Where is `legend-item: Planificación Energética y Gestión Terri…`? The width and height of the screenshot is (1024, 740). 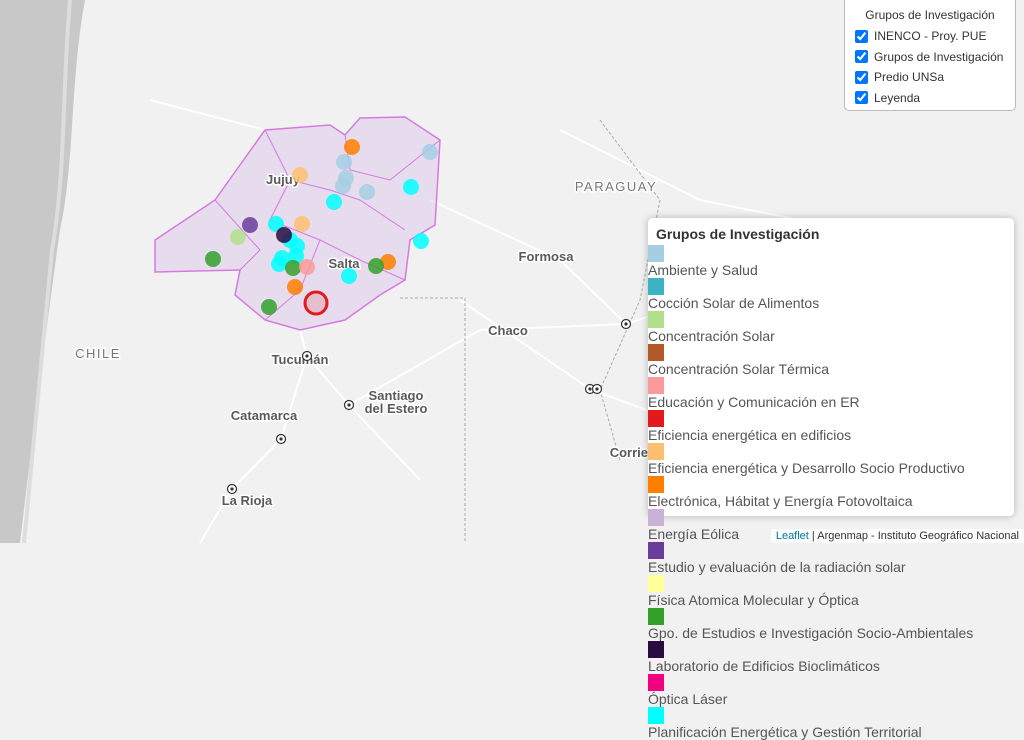 legend-item: Planificación Energética y Gestión Terri… is located at coordinates (831, 723).